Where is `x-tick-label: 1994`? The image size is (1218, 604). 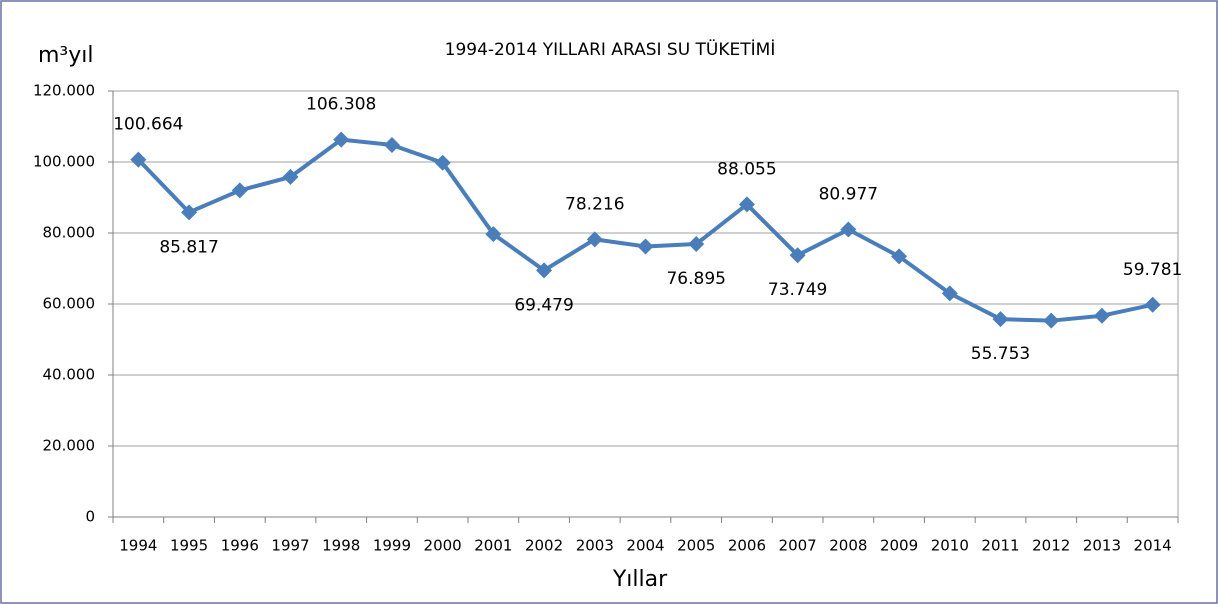
x-tick-label: 1994 is located at coordinates (138, 546).